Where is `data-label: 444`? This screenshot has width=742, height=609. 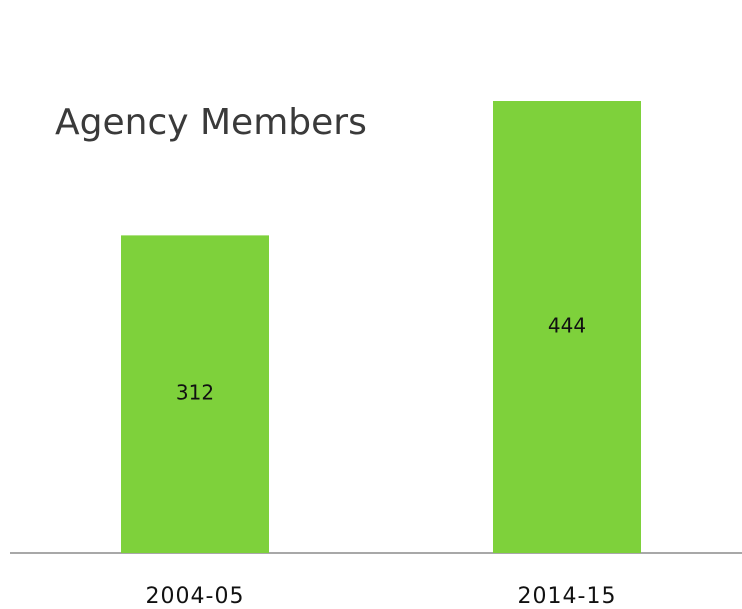 data-label: 444 is located at coordinates (567, 326).